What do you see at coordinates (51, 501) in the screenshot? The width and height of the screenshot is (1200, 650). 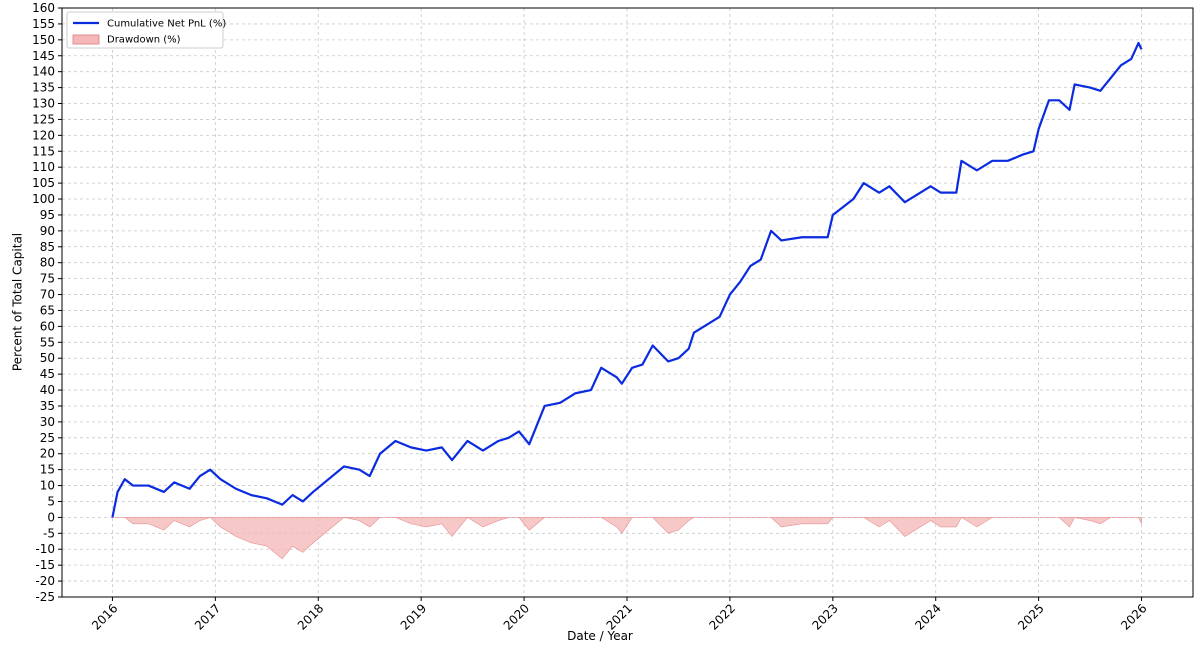 I see `y-tick-label: 5` at bounding box center [51, 501].